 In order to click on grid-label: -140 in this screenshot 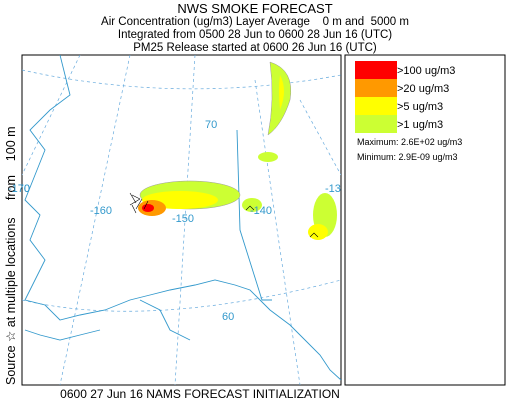, I will do `click(261, 211)`.